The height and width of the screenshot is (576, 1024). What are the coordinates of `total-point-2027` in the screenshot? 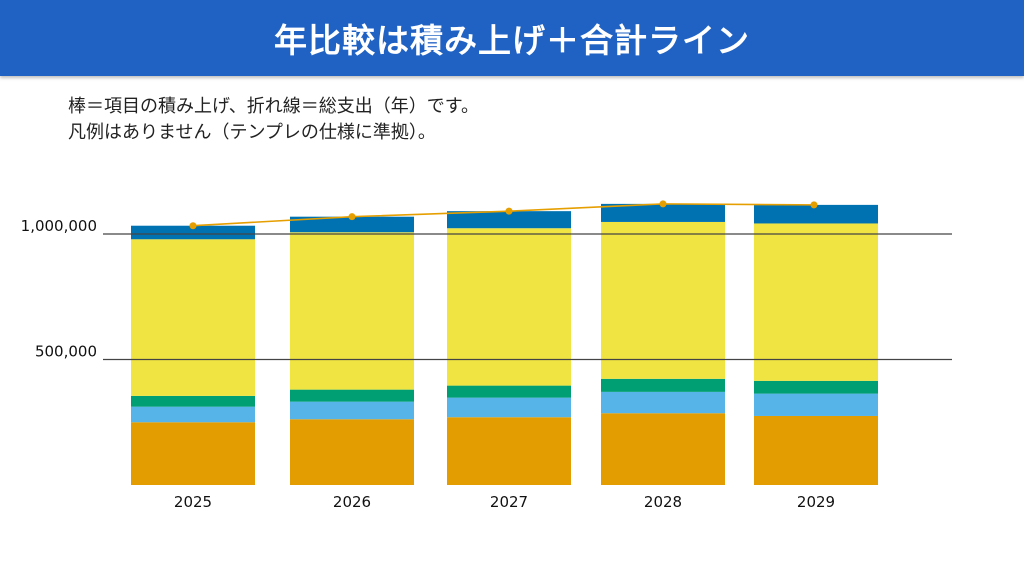 It's located at (509, 211).